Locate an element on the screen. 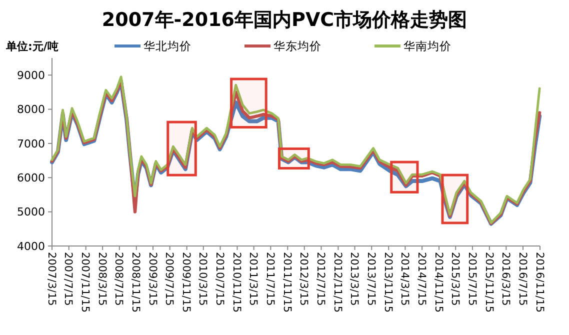 This screenshot has width=569, height=335. x-tick-label: 2007/11/15 is located at coordinates (85, 282).